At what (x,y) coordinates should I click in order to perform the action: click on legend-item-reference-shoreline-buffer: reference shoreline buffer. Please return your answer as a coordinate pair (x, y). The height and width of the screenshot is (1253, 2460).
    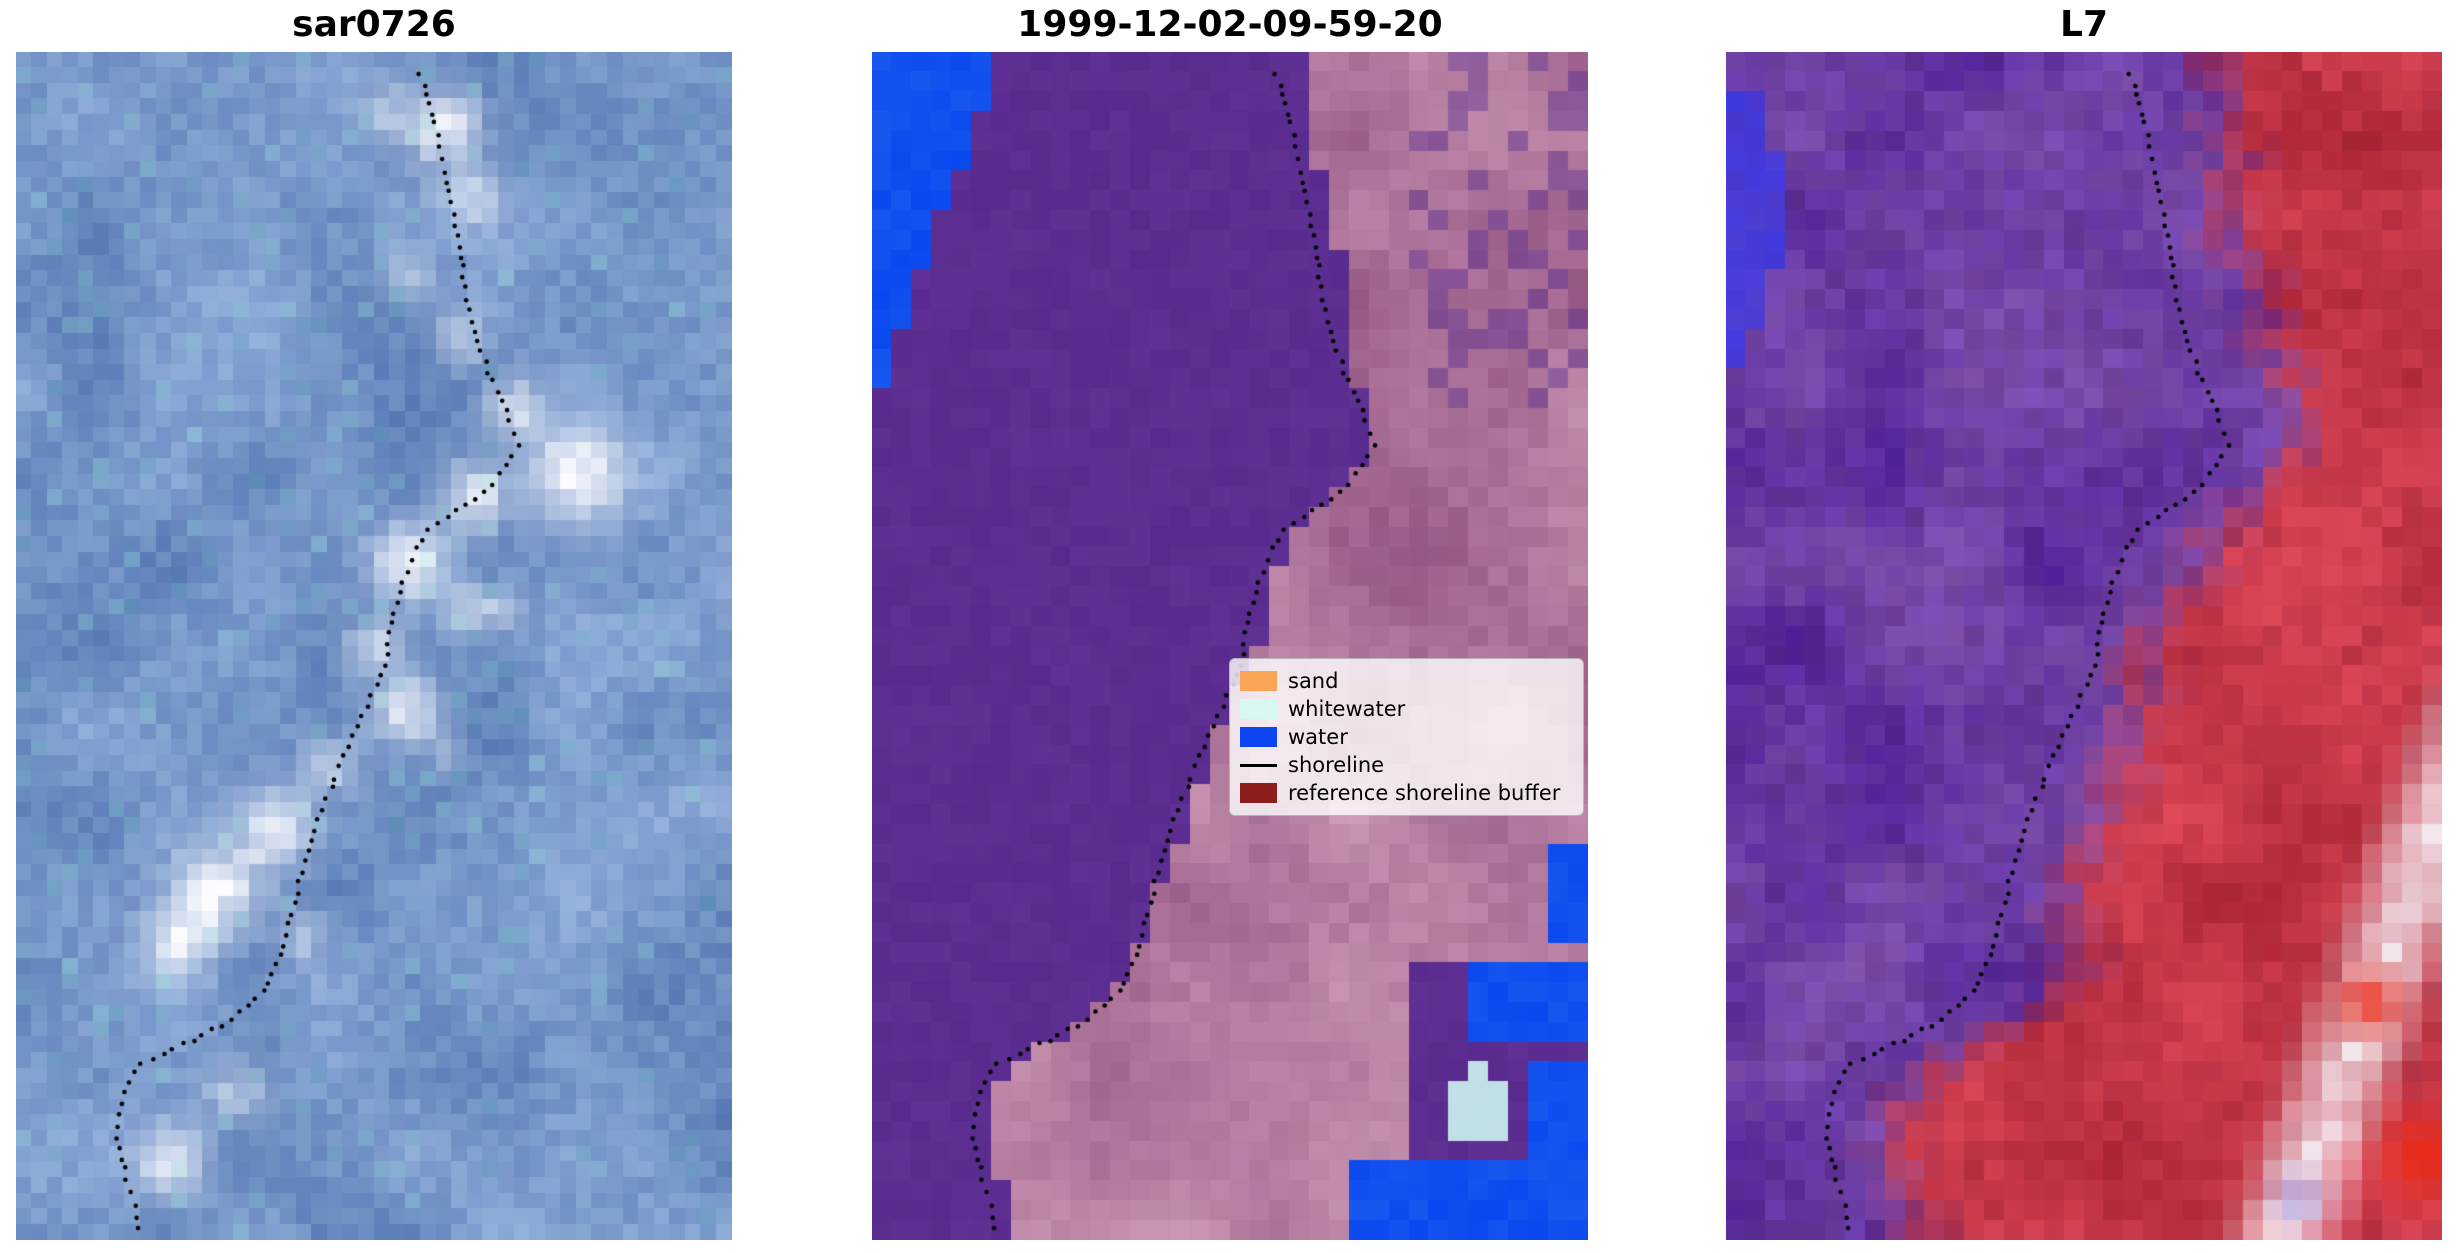
    Looking at the image, I should click on (1406, 793).